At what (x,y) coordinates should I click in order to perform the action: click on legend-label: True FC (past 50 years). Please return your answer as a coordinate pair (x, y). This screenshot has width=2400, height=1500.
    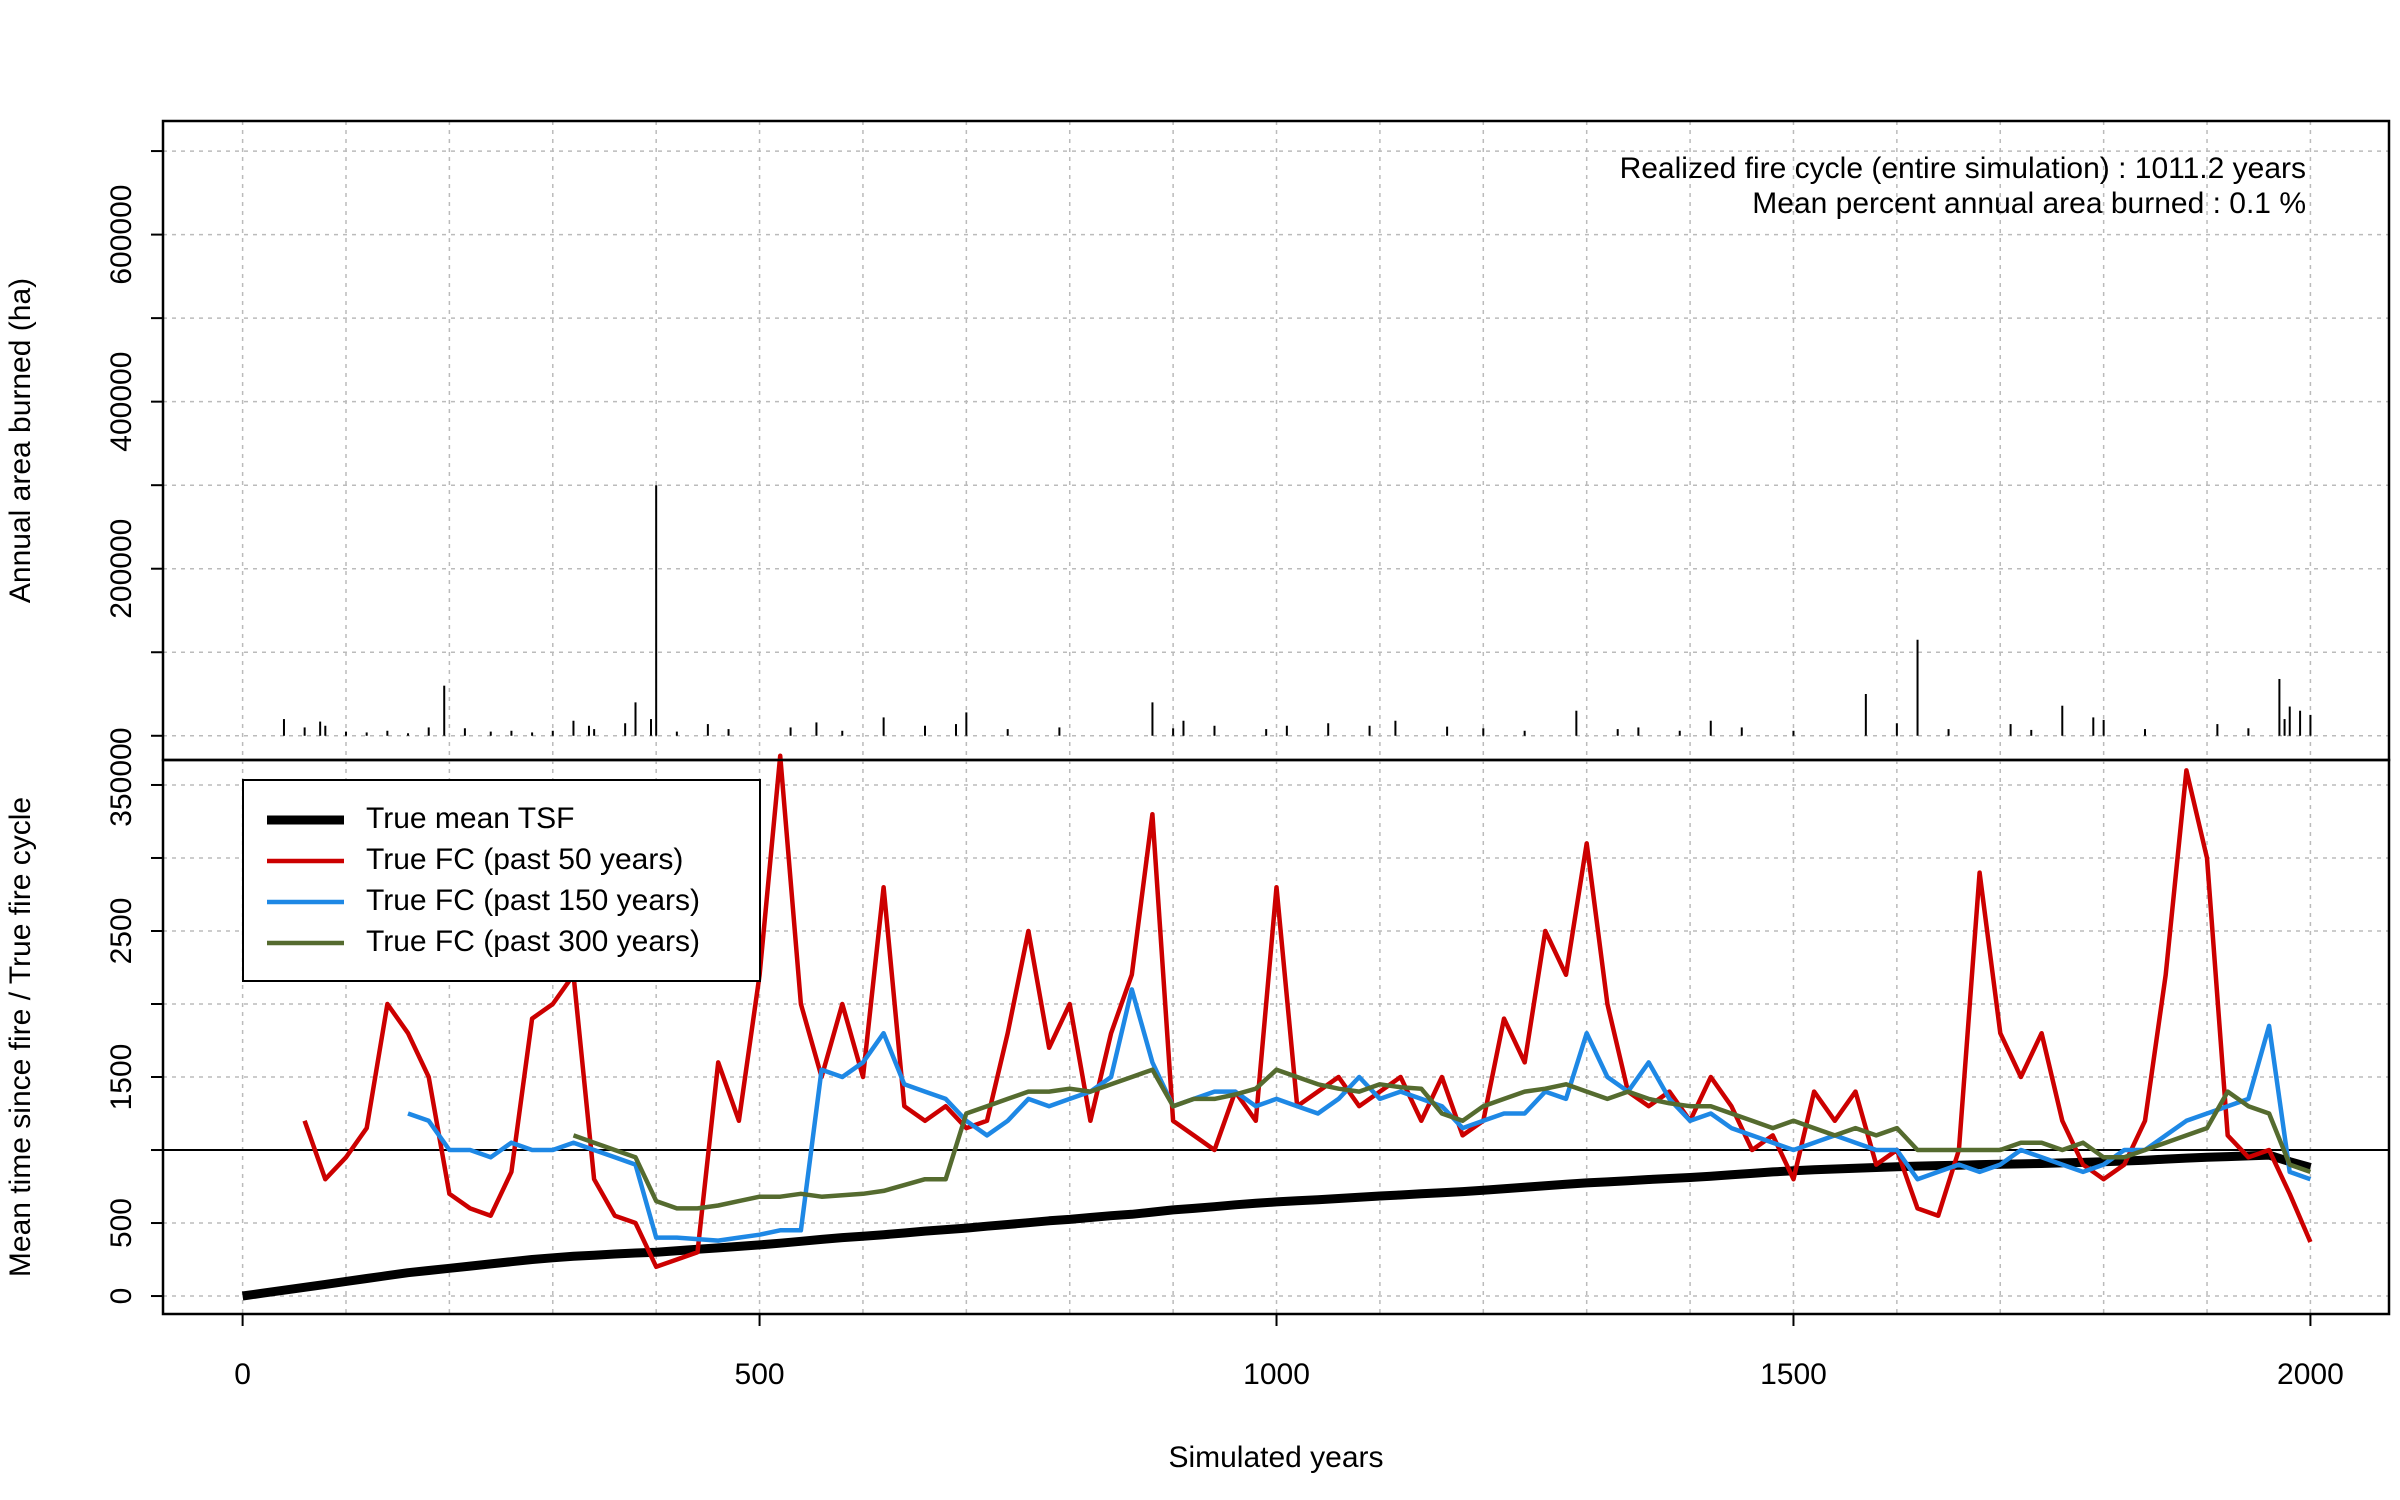
    Looking at the image, I should click on (524, 859).